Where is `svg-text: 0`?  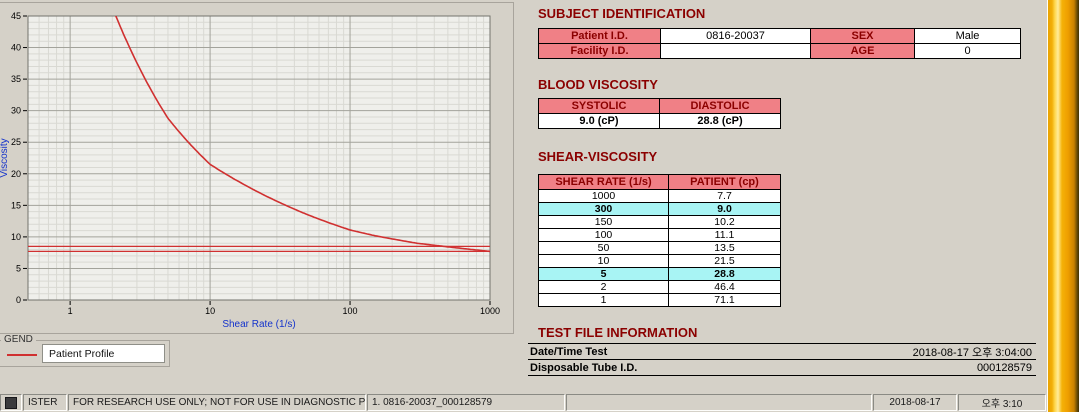
svg-text: 0 is located at coordinates (18, 300).